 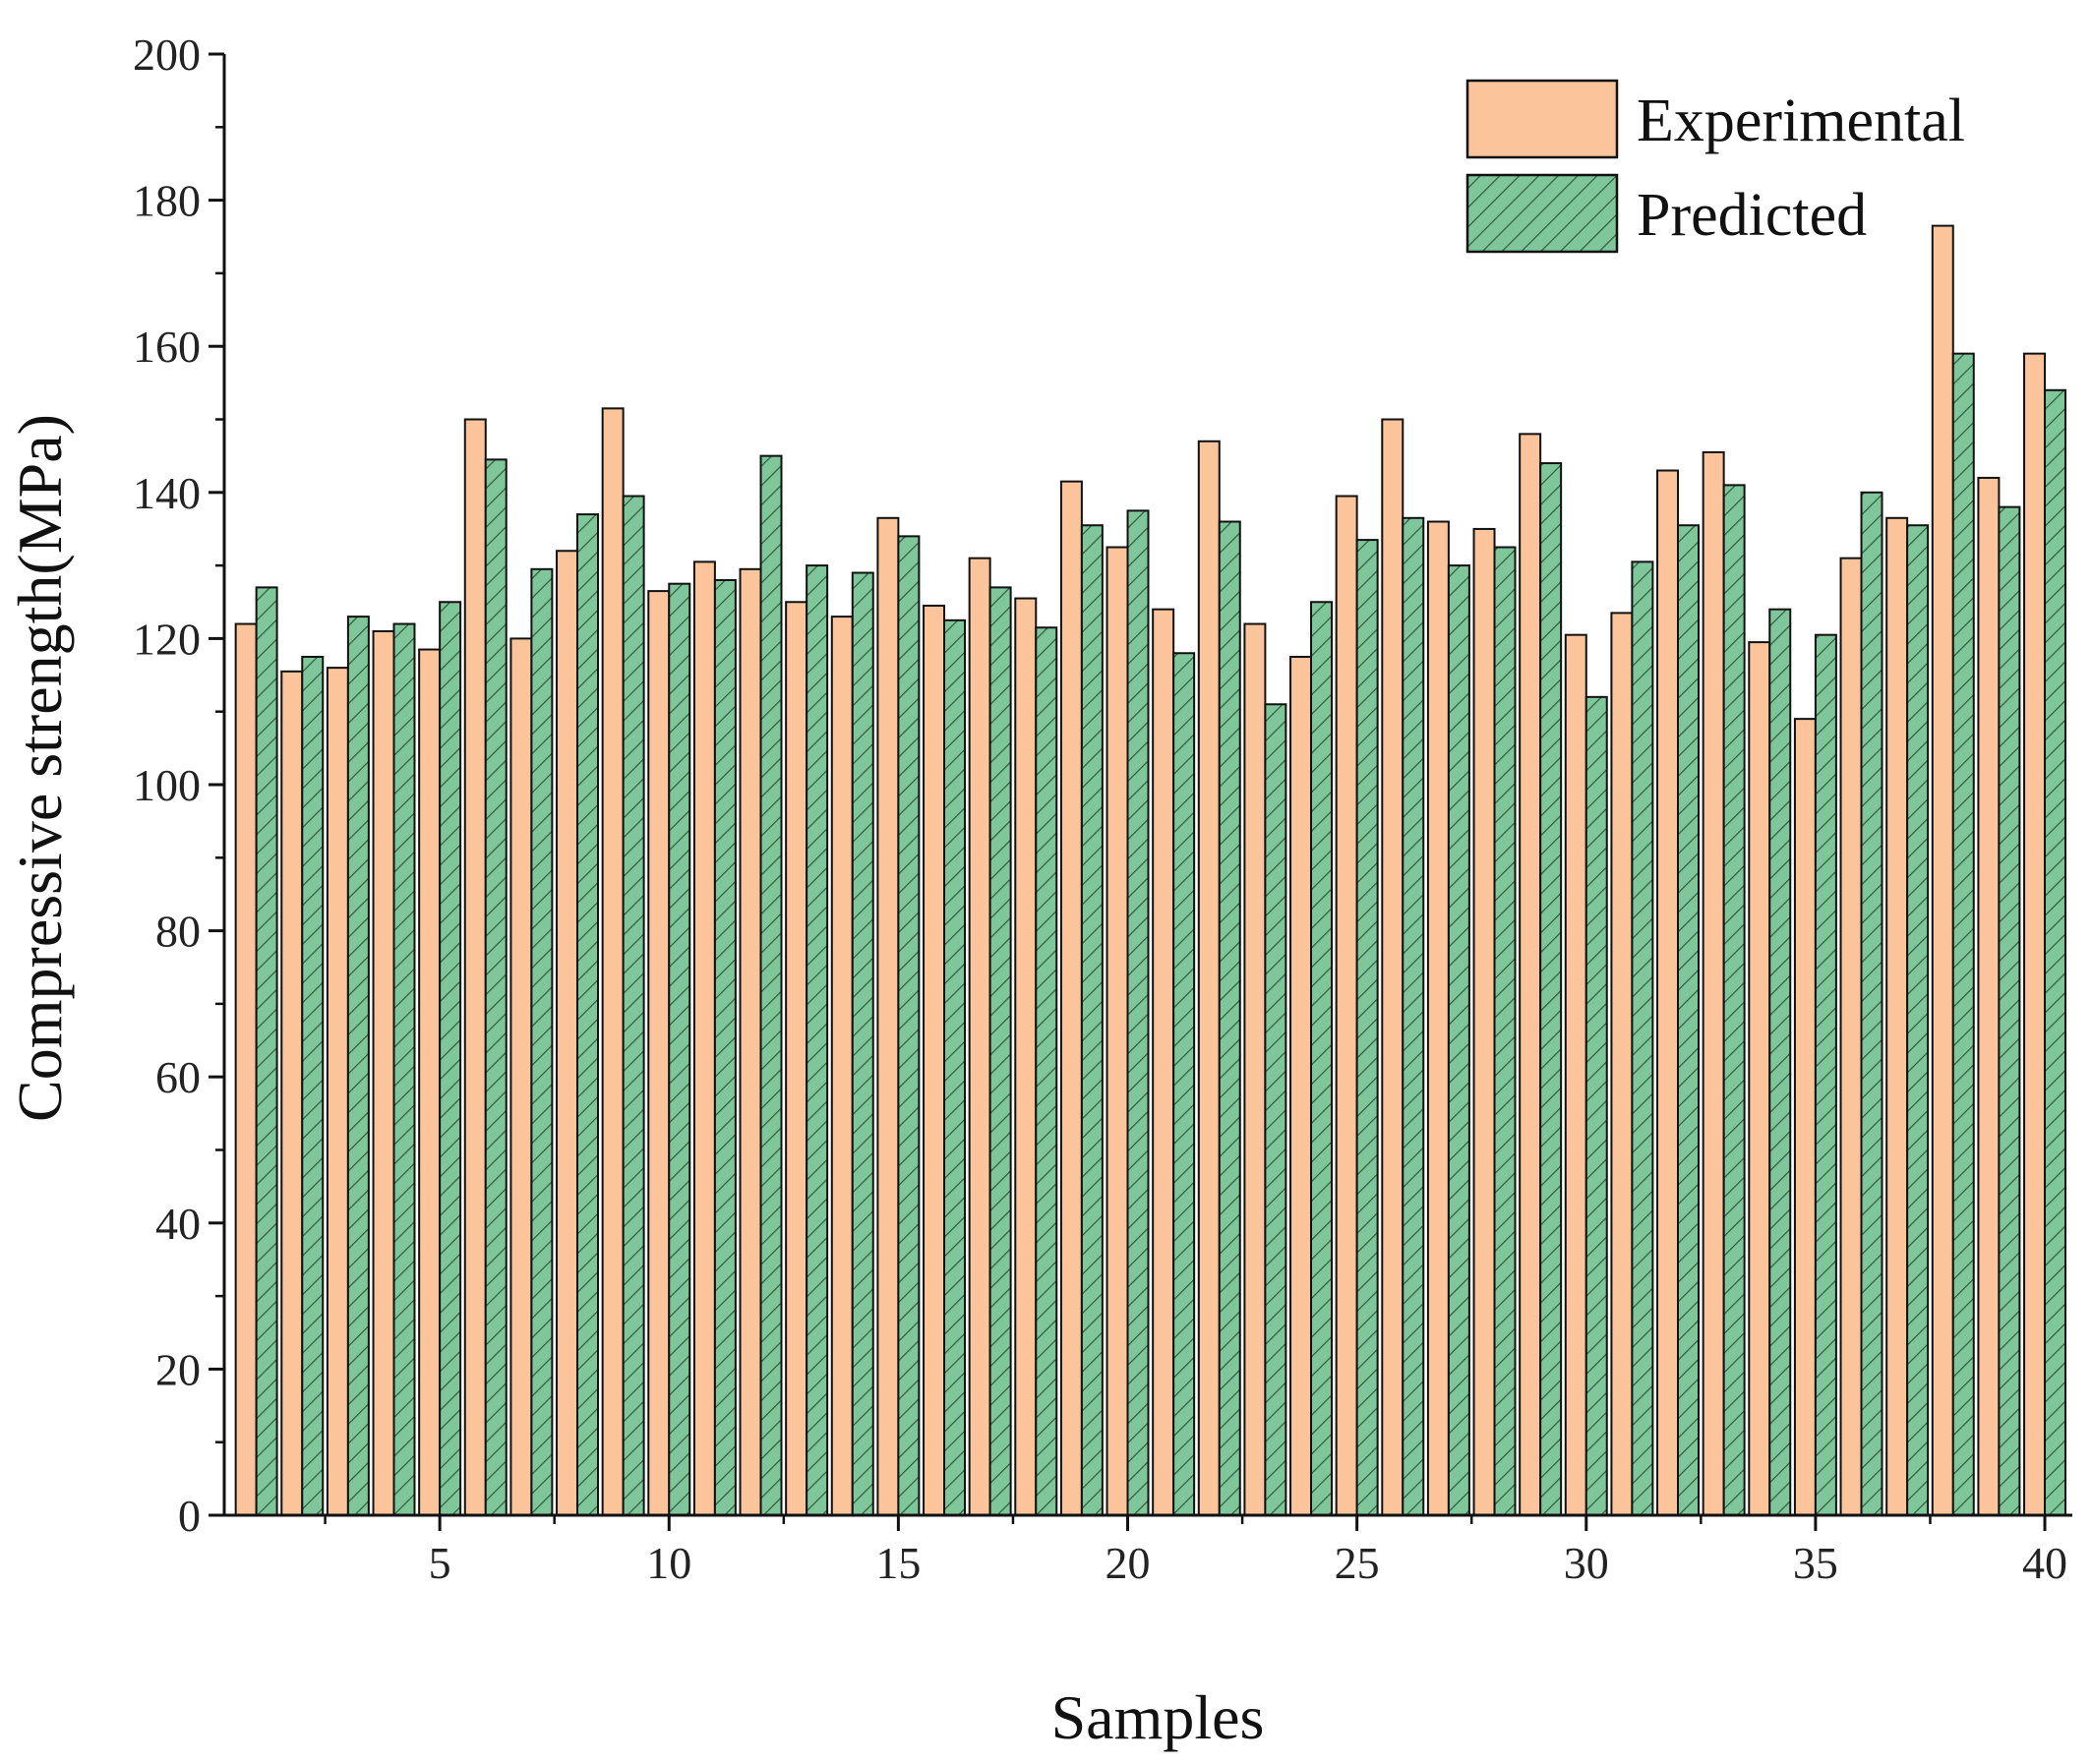 What do you see at coordinates (167, 54) in the screenshot?
I see `y-tick-label: 200` at bounding box center [167, 54].